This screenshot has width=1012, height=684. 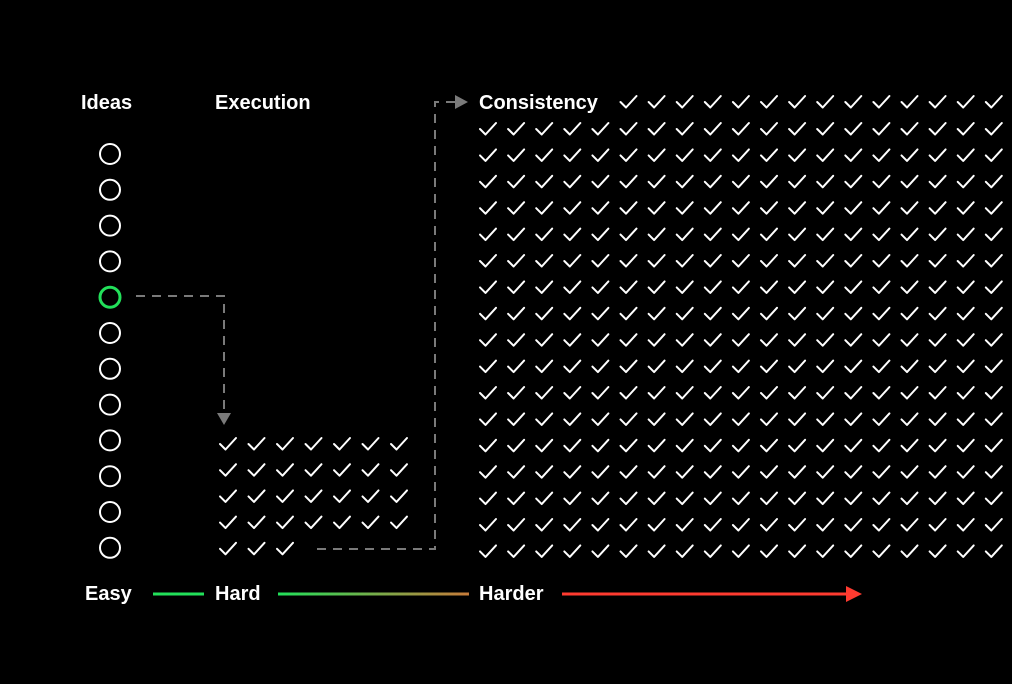 What do you see at coordinates (854, 594) in the screenshot?
I see `harder-arrowhead` at bounding box center [854, 594].